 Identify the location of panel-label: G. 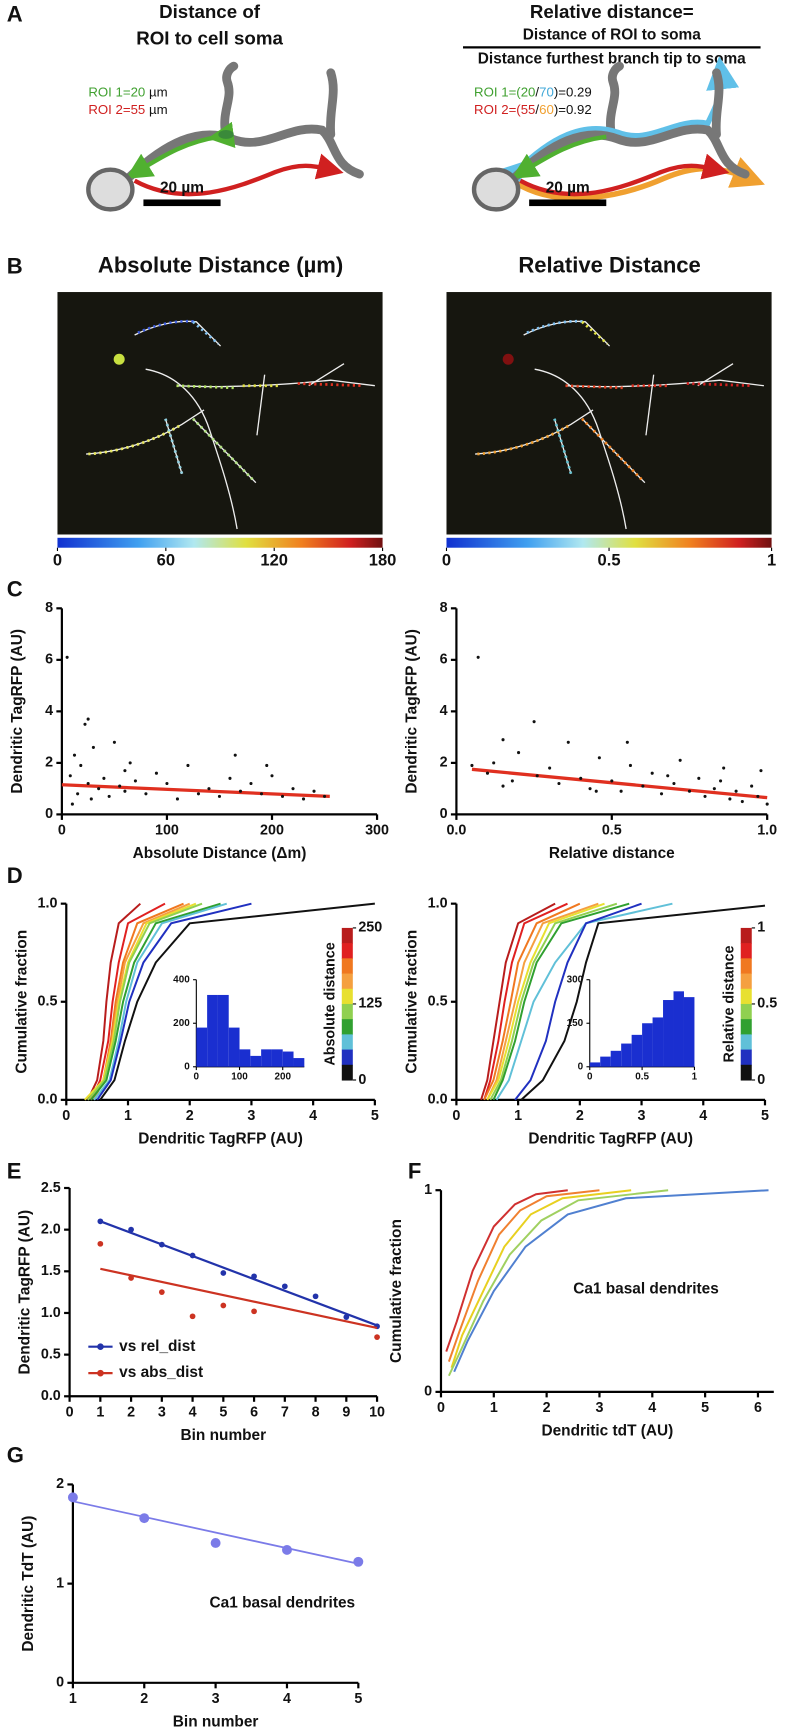
(15, 1455).